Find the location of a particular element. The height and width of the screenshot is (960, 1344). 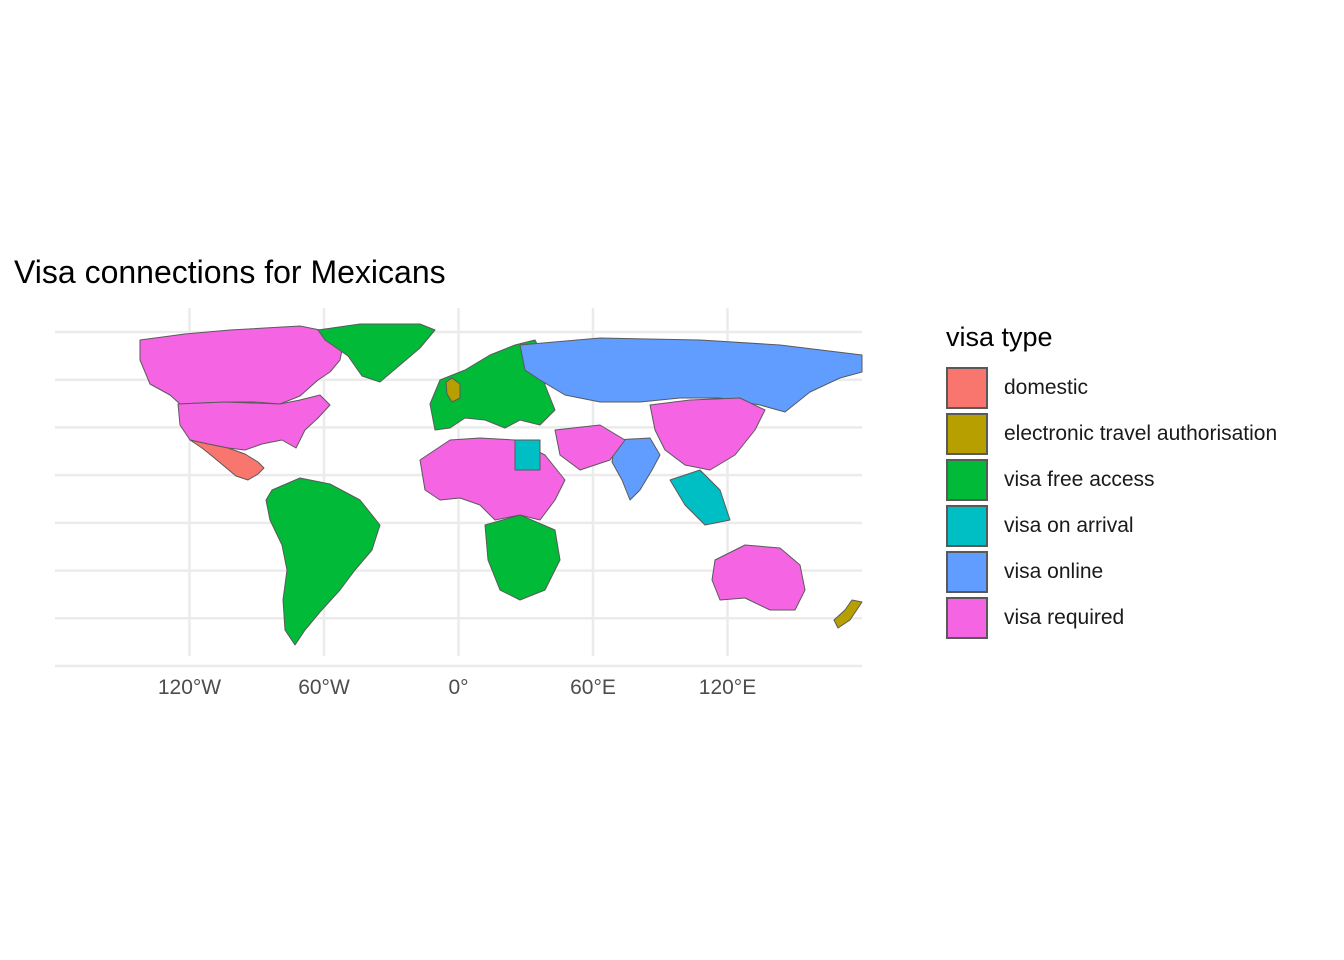

x-axis-ticks: 120°W 60°W 0° 60°E 120°E is located at coordinates (457, 687).